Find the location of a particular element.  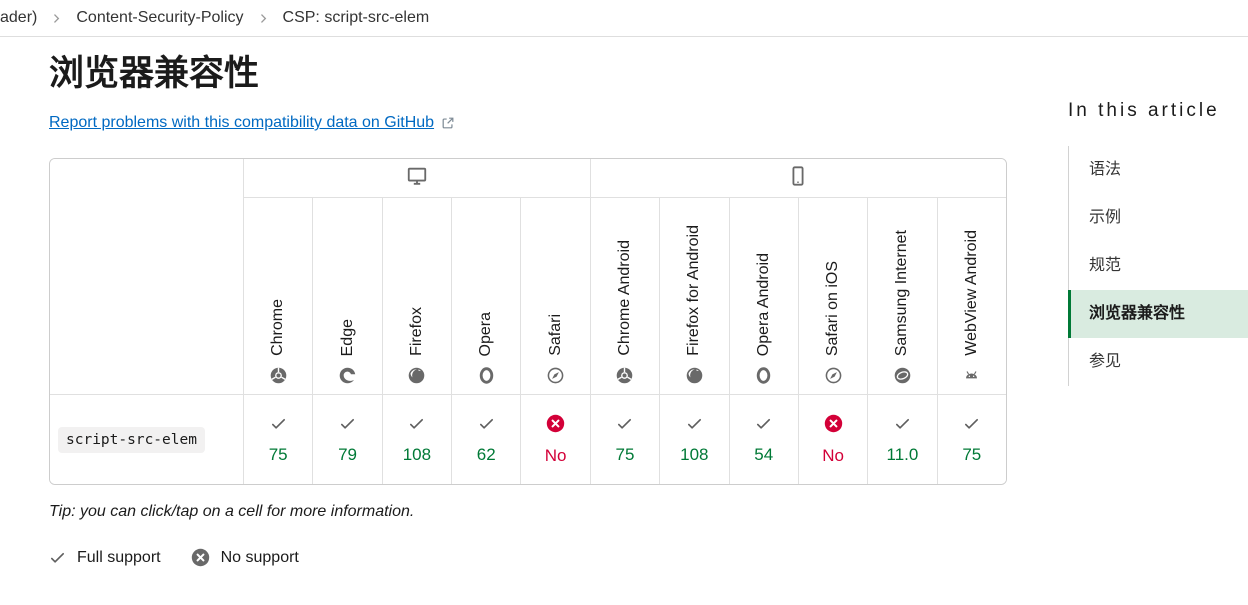

browser-name: Chrome Android is located at coordinates (624, 298).